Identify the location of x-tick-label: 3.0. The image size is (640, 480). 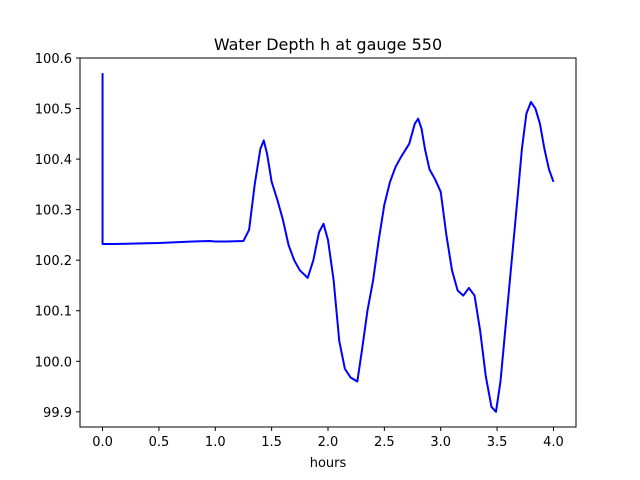
(440, 442).